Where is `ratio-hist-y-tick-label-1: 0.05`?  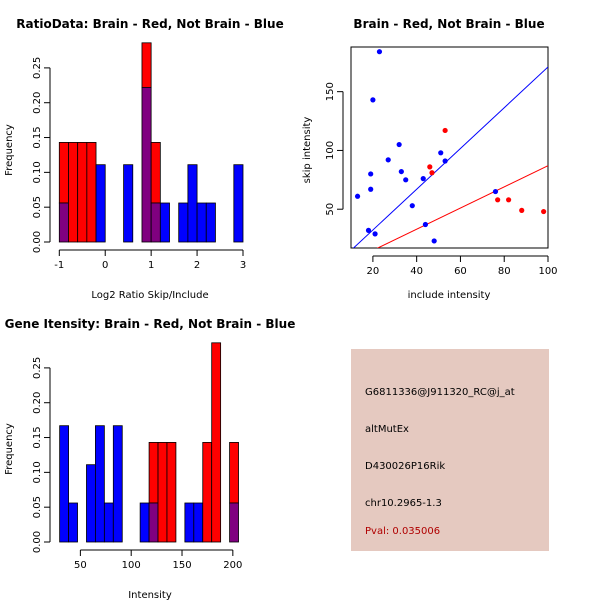 ratio-hist-y-tick-label-1: 0.05 is located at coordinates (37, 207).